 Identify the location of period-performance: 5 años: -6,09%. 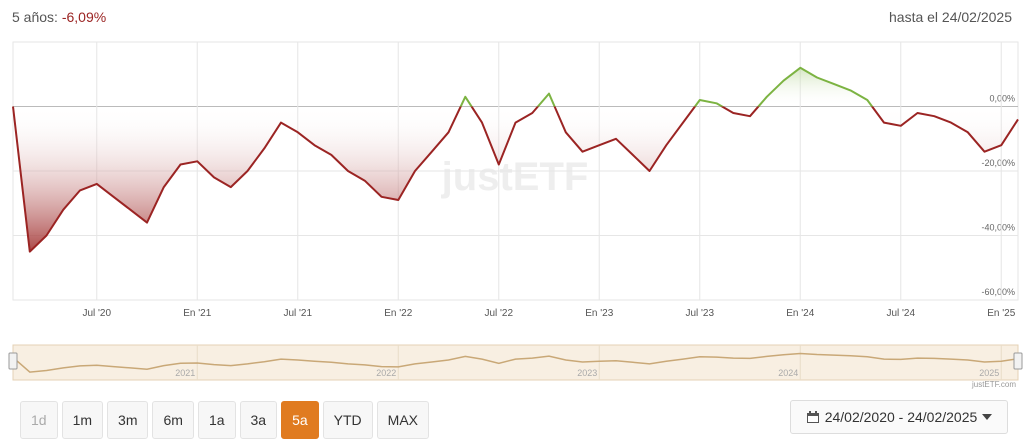
(59, 17).